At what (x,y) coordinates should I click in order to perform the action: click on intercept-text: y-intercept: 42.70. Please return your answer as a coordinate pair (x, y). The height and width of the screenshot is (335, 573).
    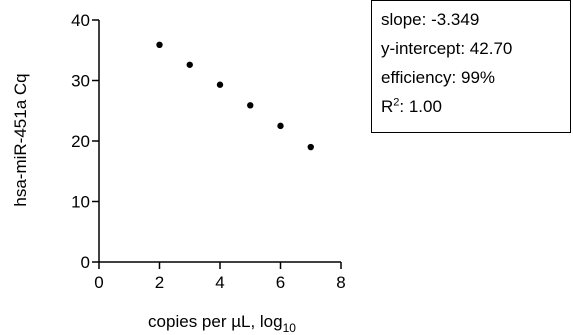
    Looking at the image, I should click on (447, 48).